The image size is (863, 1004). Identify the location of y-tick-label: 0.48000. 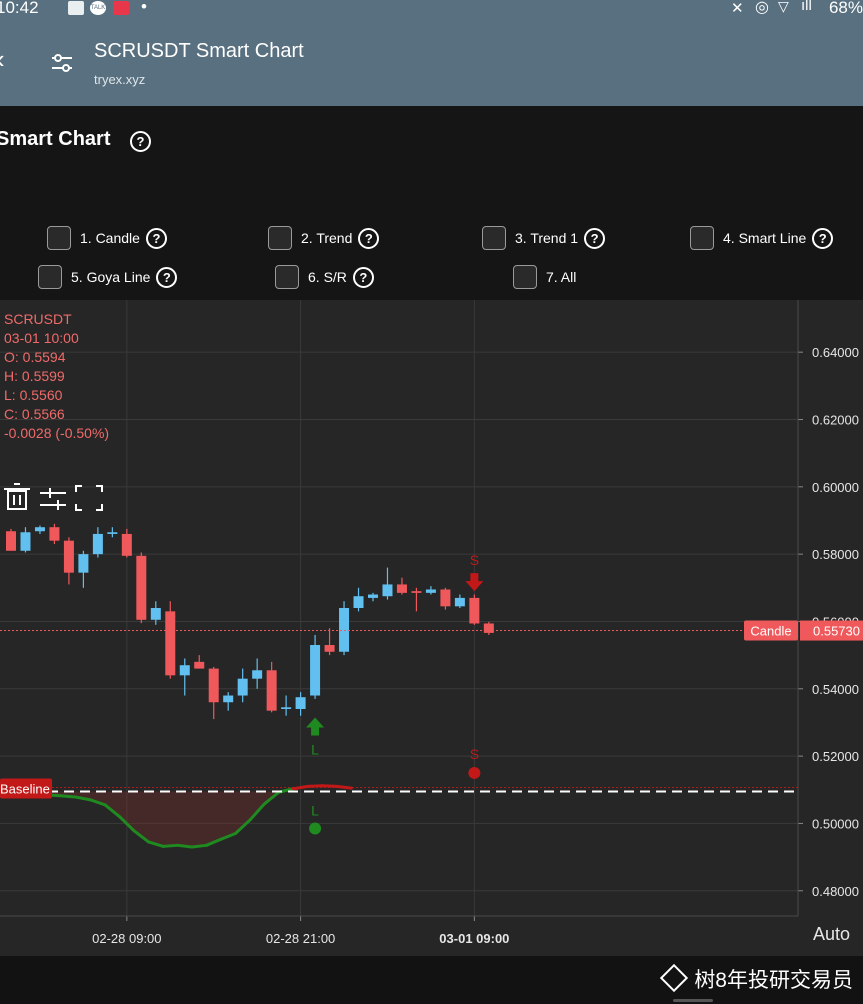
(835, 891).